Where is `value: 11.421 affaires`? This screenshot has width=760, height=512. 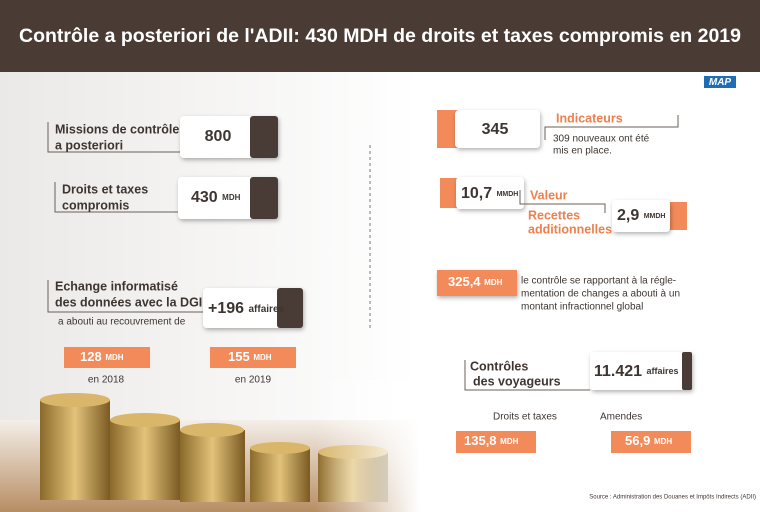
value: 11.421 affaires is located at coordinates (636, 371).